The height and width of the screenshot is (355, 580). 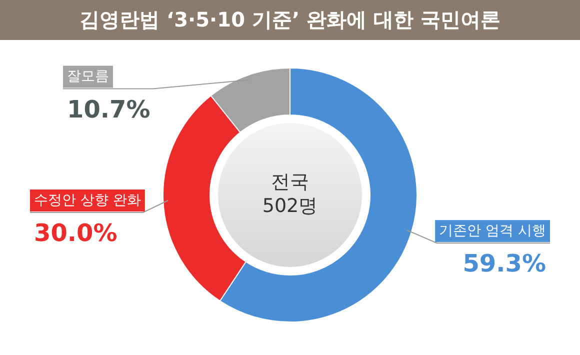 I want to click on data-label: 10.7%, so click(x=108, y=109).